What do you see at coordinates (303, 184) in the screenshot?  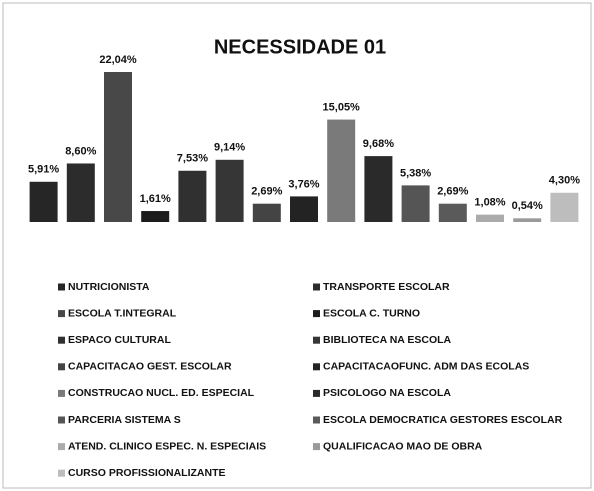 I see `data-label: 3,76%` at bounding box center [303, 184].